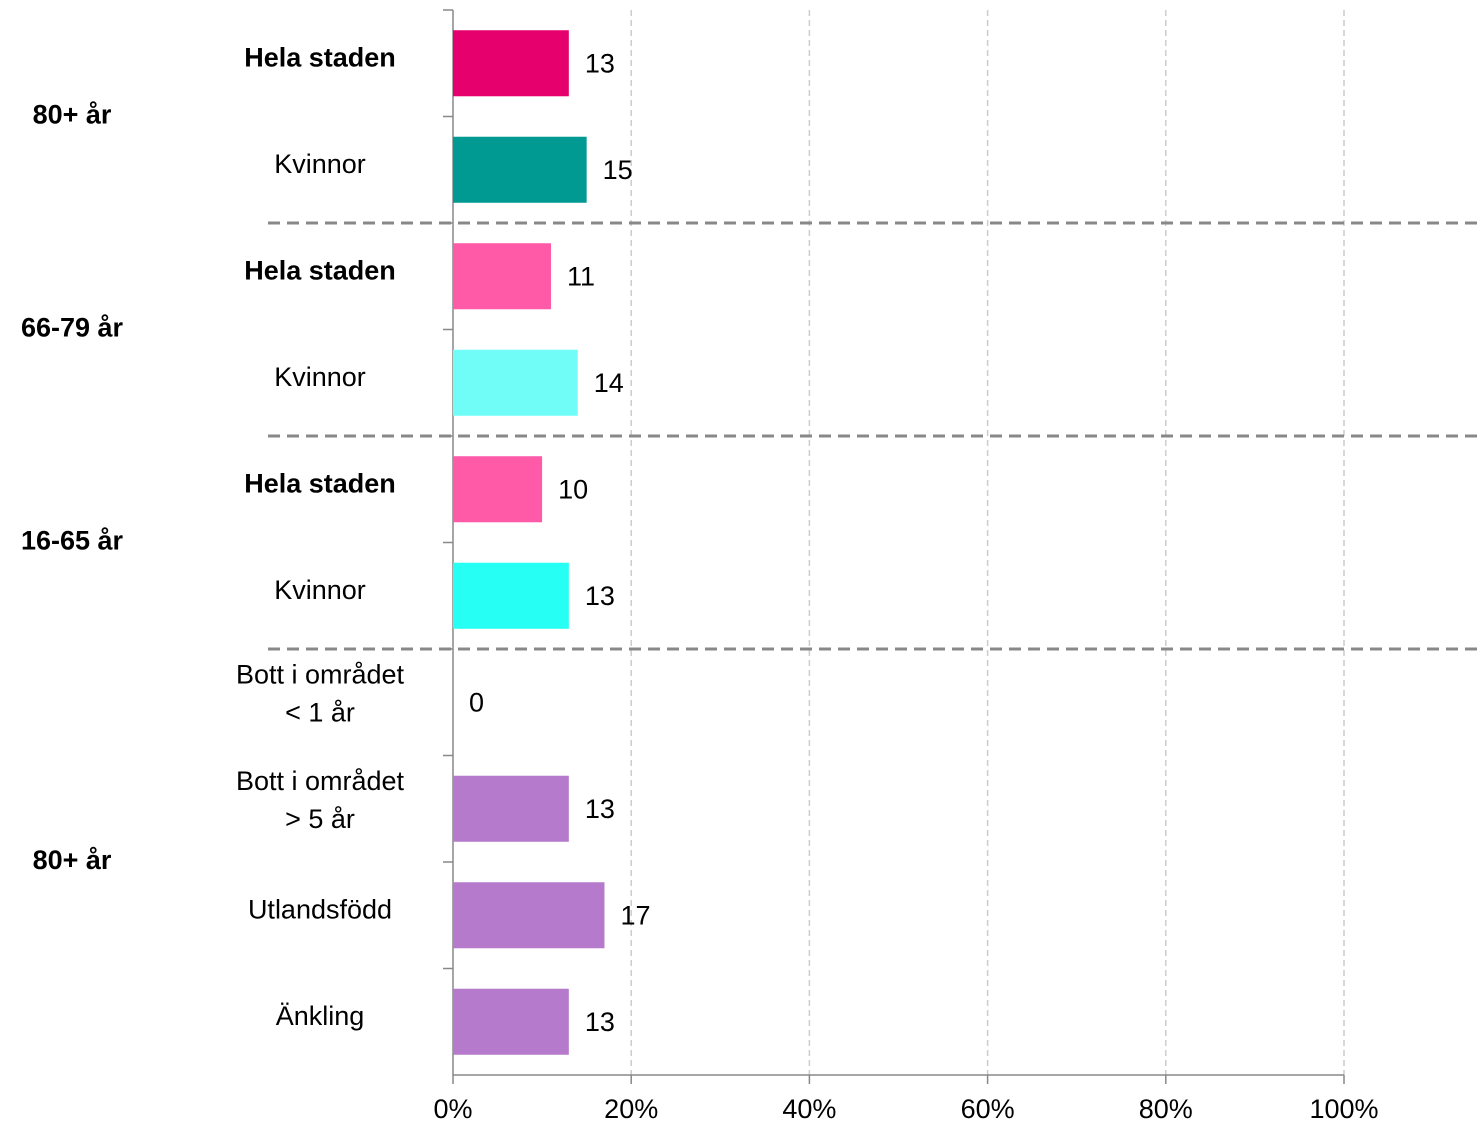  Describe the element at coordinates (320, 1016) in the screenshot. I see `category-label: Änkling` at that location.